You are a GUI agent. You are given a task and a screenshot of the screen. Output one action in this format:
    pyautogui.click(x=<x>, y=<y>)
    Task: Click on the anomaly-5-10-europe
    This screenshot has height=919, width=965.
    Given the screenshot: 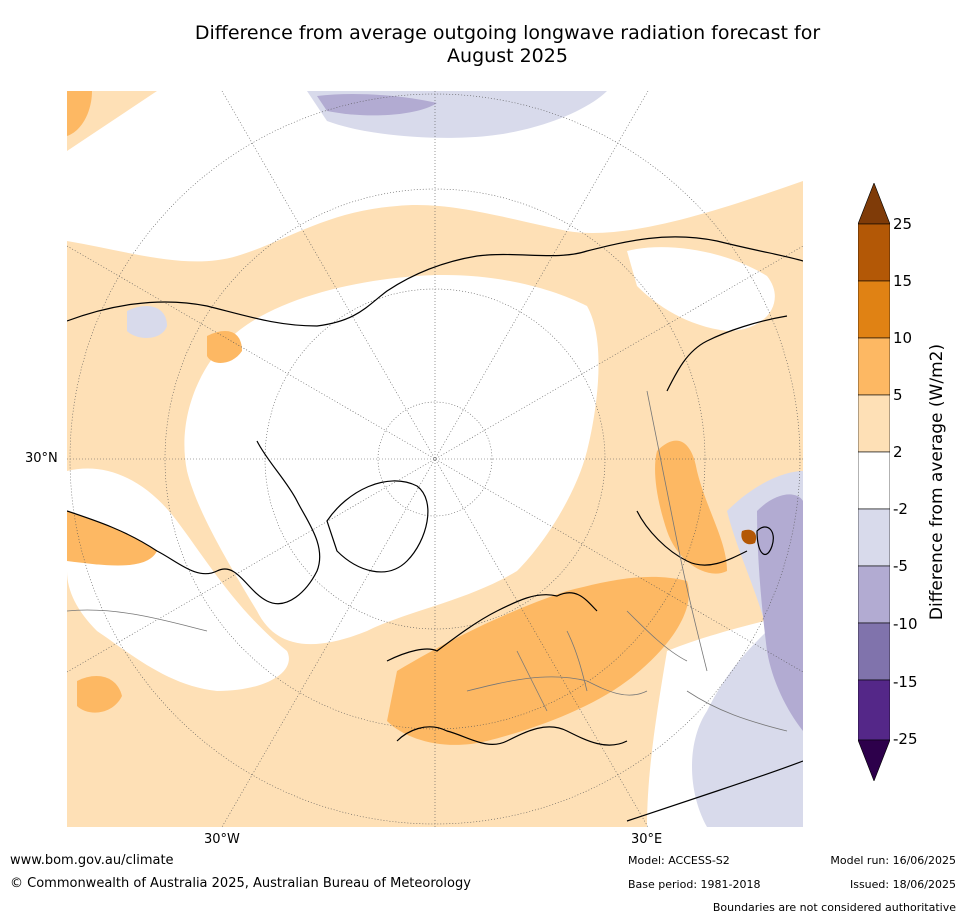 What is the action you would take?
    pyautogui.click(x=538, y=660)
    